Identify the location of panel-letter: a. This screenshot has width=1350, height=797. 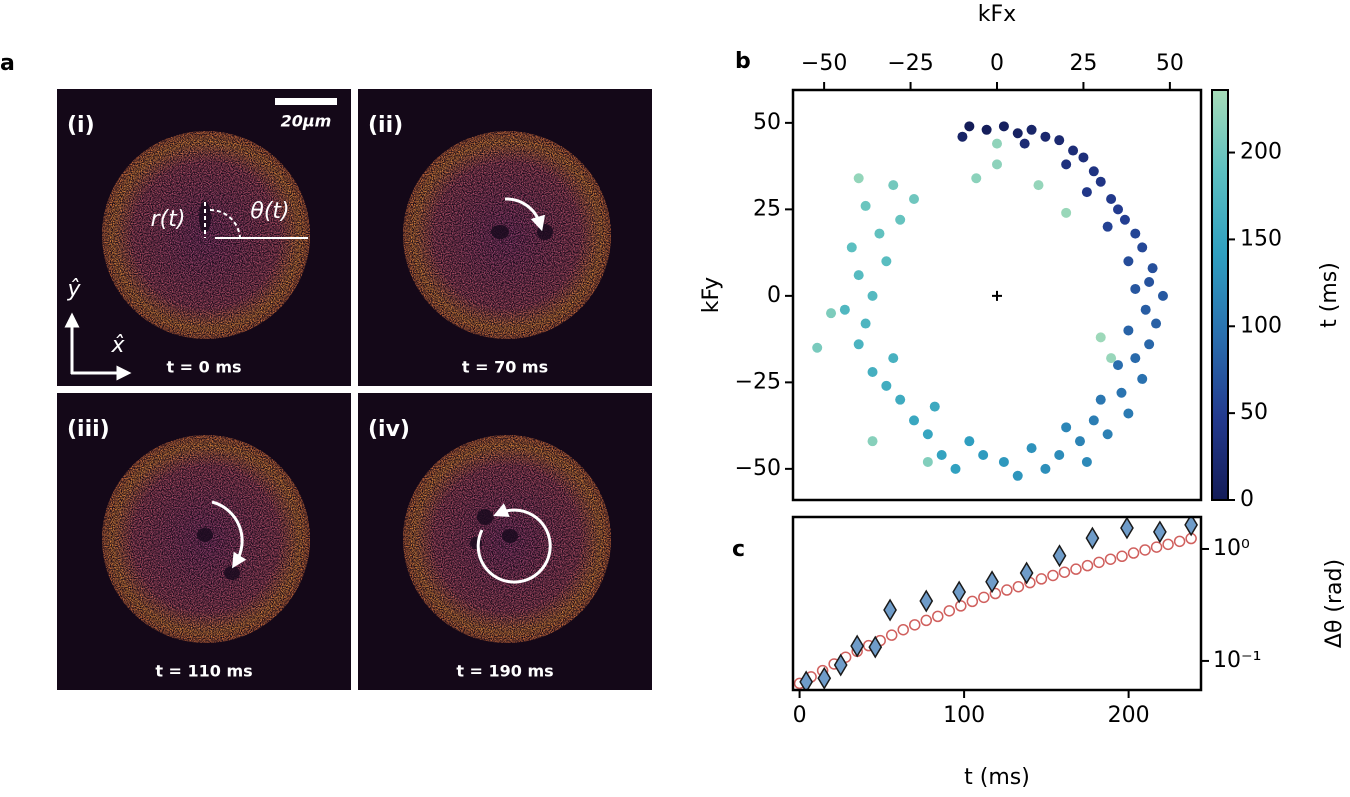
(7, 63).